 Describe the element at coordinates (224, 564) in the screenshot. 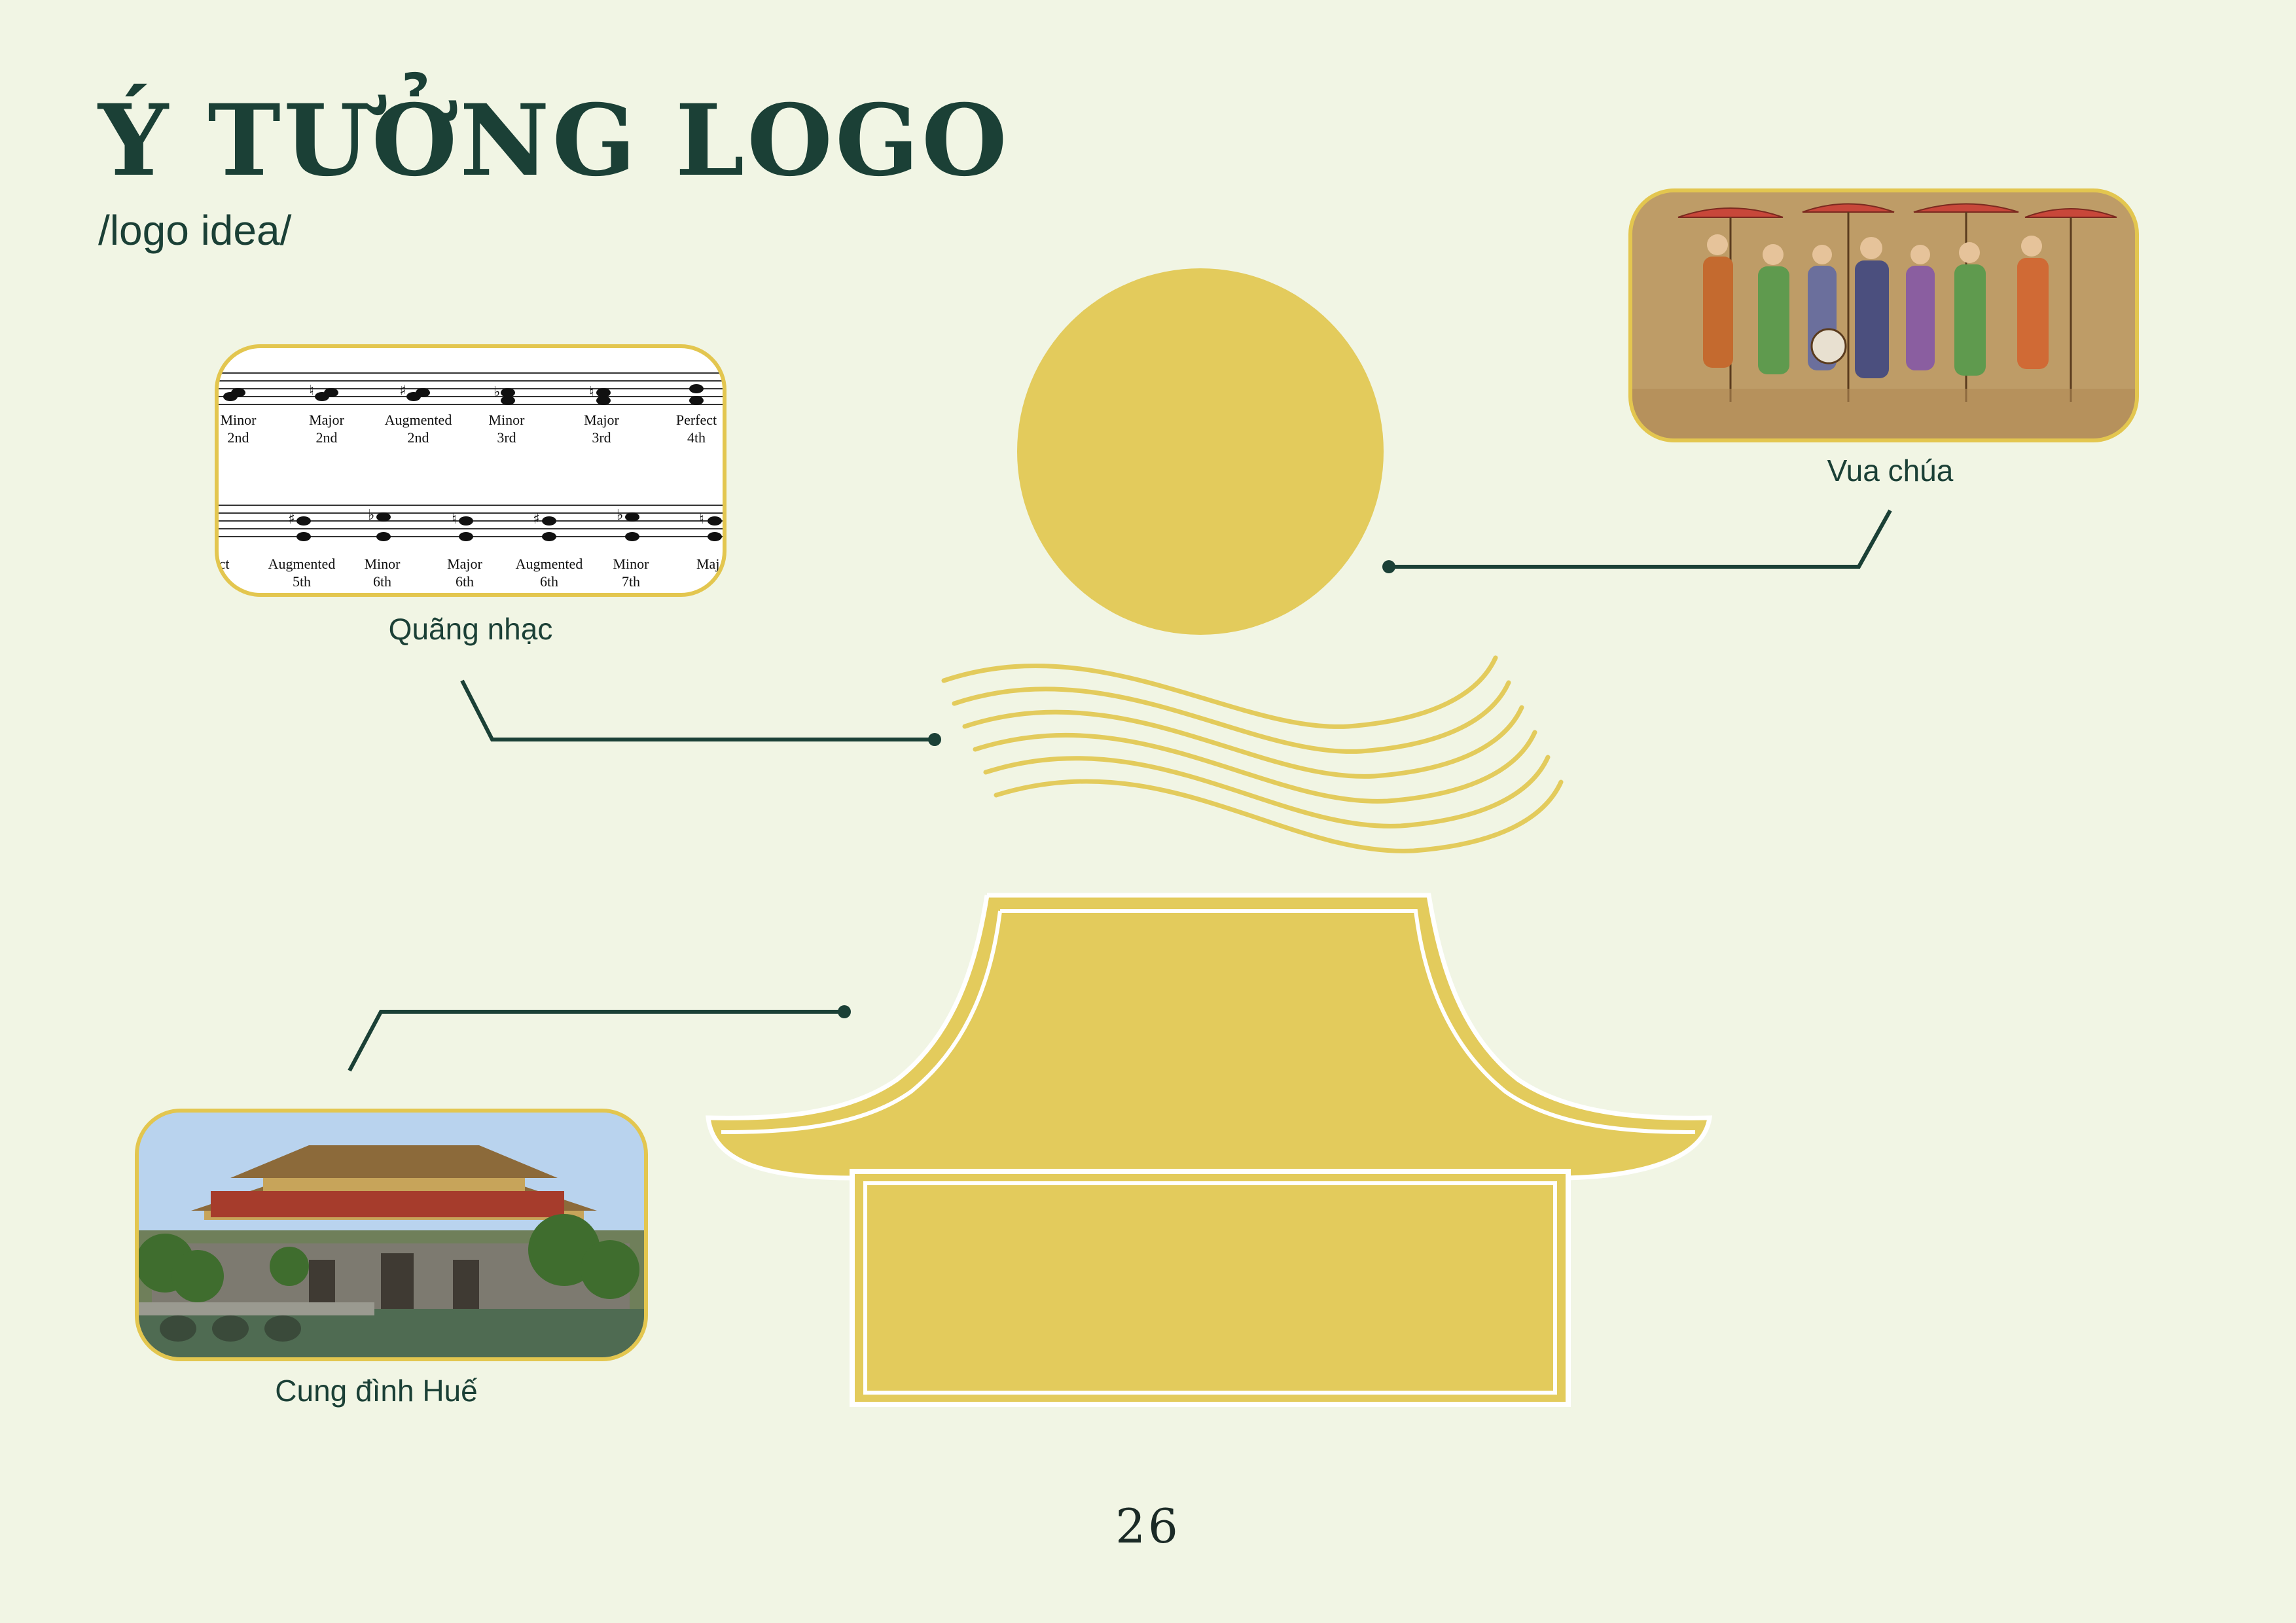

I see `interval-label: fect` at that location.